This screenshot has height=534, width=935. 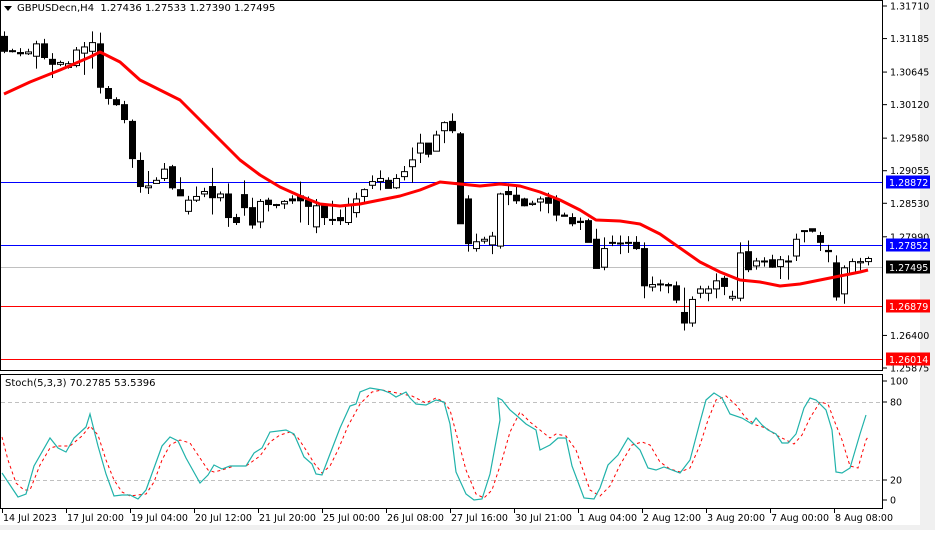 What do you see at coordinates (893, 501) in the screenshot?
I see `stoch-level-label: 0` at bounding box center [893, 501].